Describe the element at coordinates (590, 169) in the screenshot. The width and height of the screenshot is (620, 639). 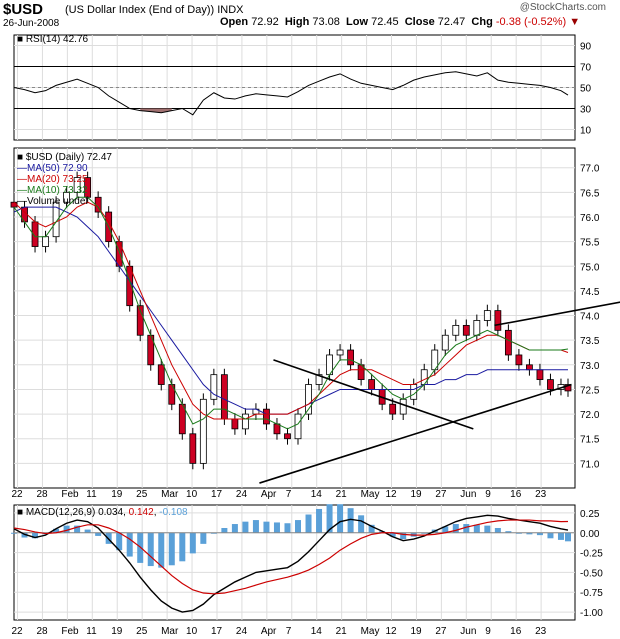
I see `price-tick-label: 77.0` at that location.